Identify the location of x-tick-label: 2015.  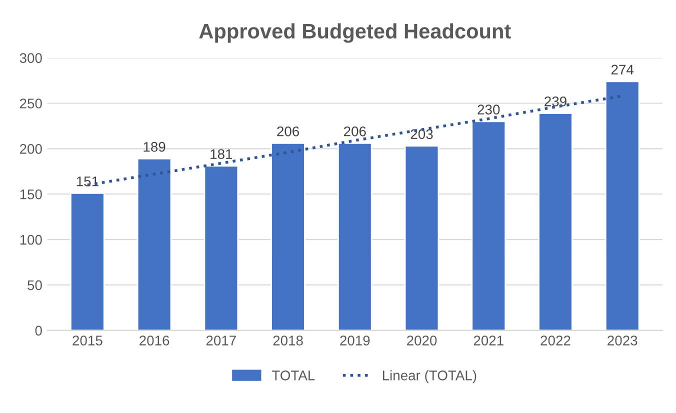
(87, 341).